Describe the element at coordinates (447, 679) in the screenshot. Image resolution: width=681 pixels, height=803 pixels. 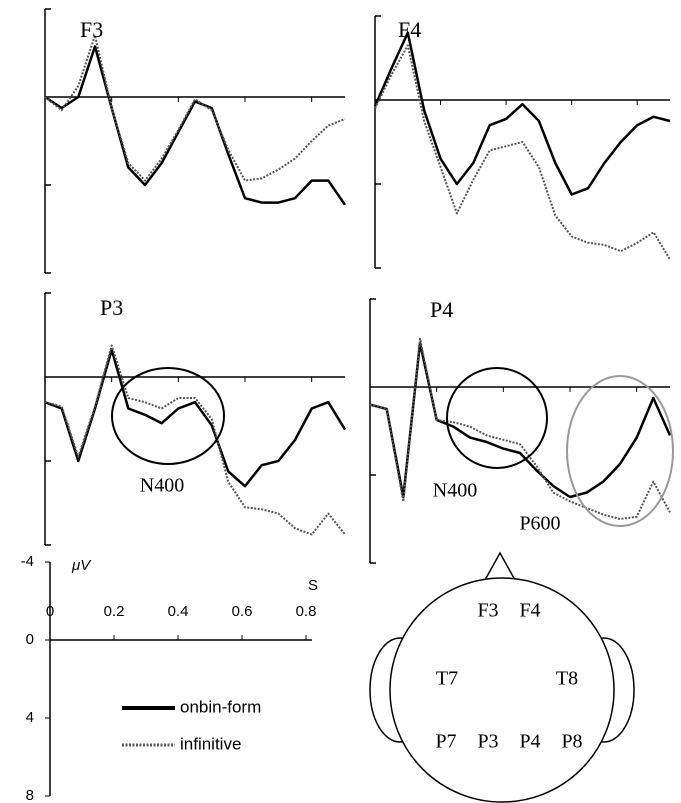
I see `electrode-label: T7` at that location.